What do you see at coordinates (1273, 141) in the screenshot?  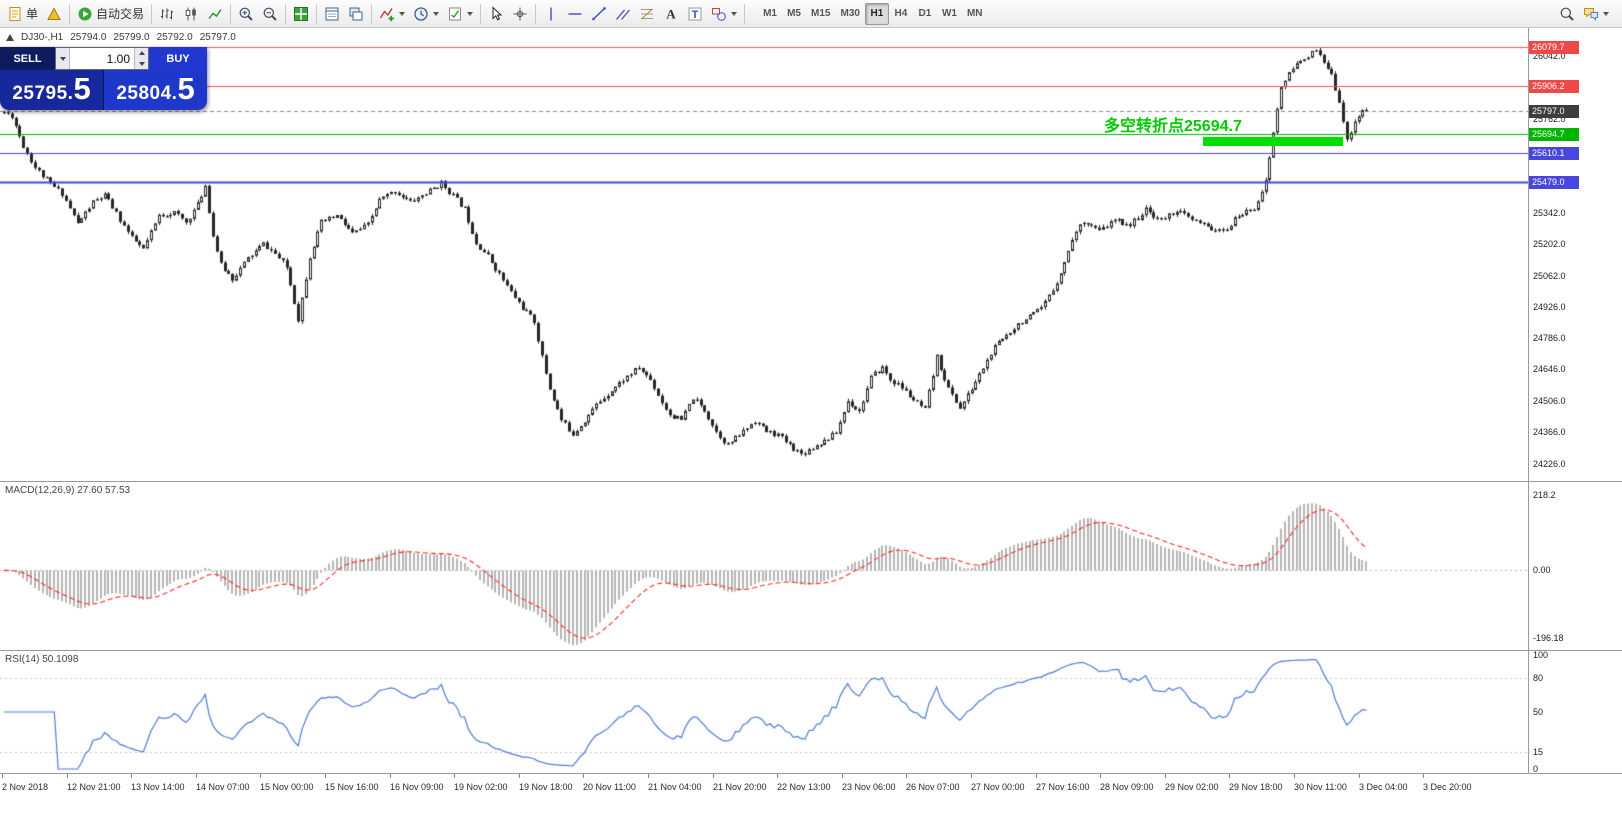 I see `pivot-highlight-bar` at bounding box center [1273, 141].